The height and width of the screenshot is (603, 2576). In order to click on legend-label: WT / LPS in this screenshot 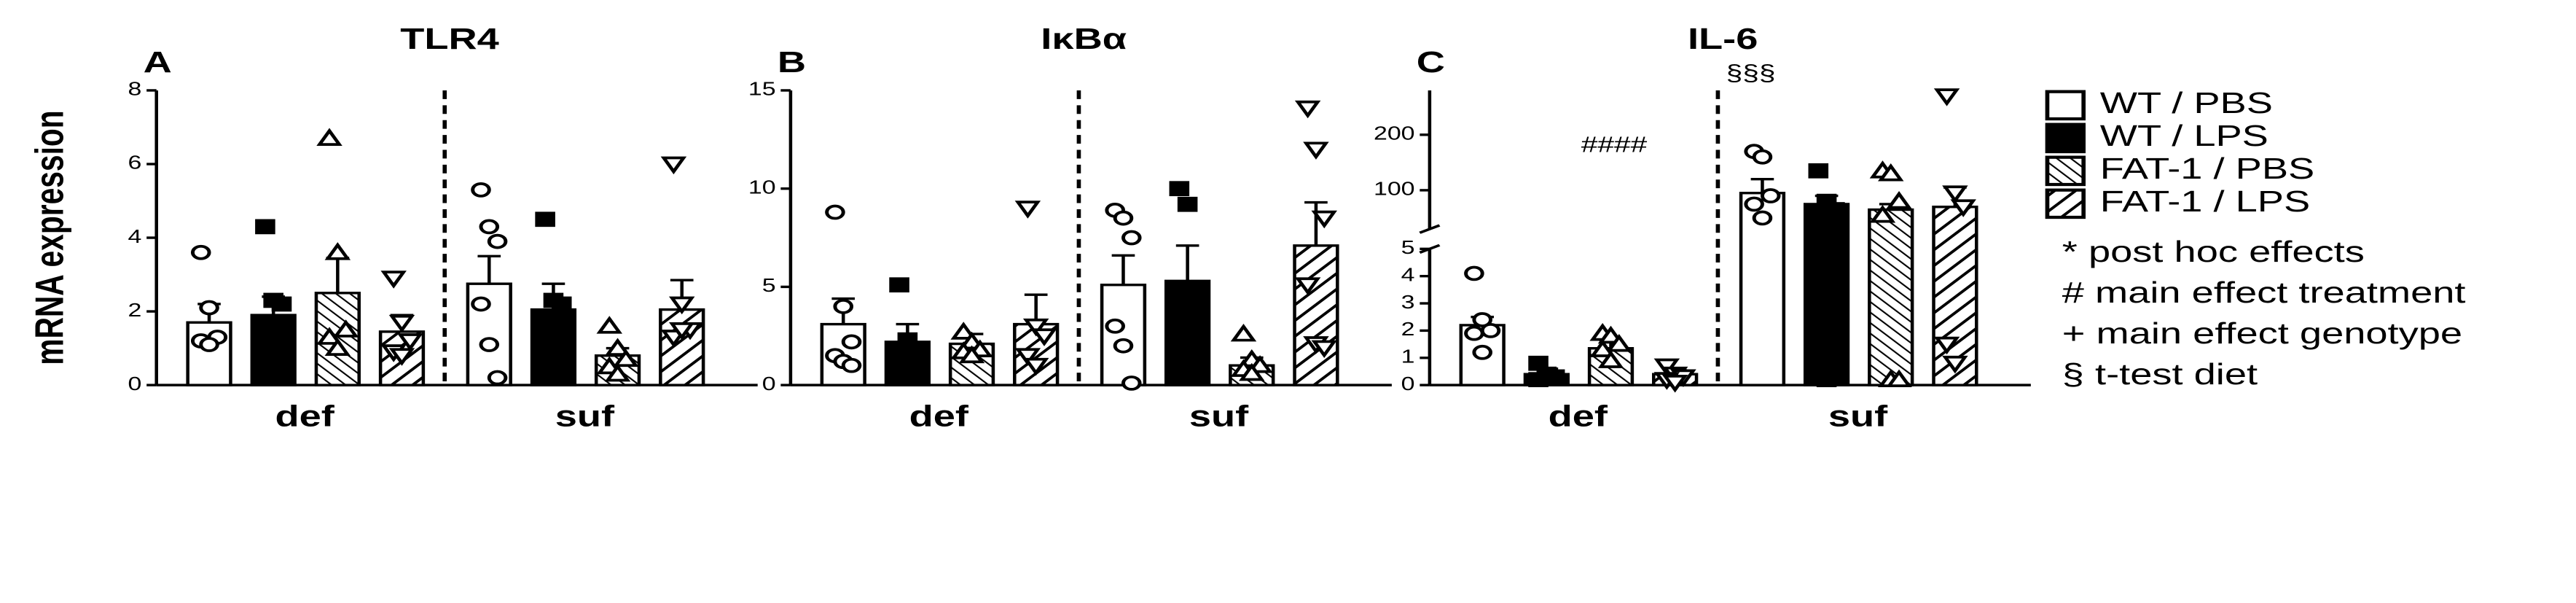, I will do `click(2184, 136)`.